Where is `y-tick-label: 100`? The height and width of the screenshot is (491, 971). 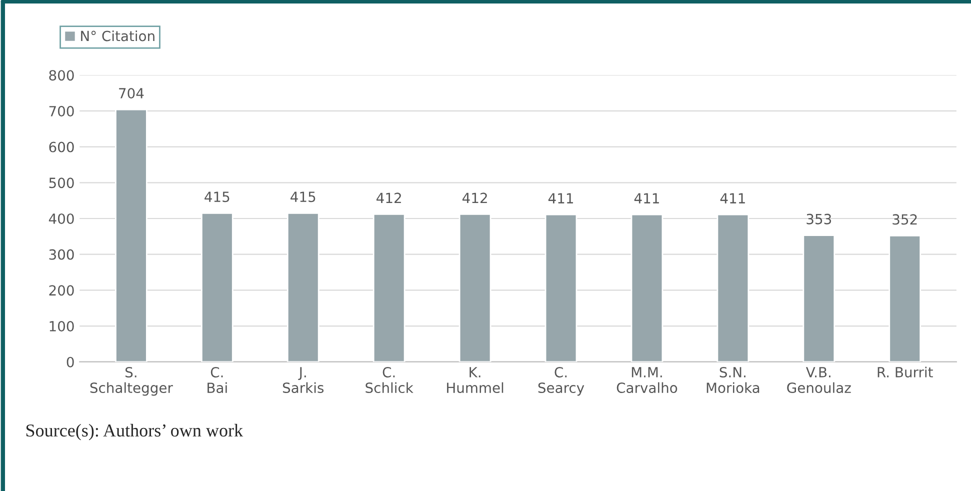
y-tick-label: 100 is located at coordinates (62, 326).